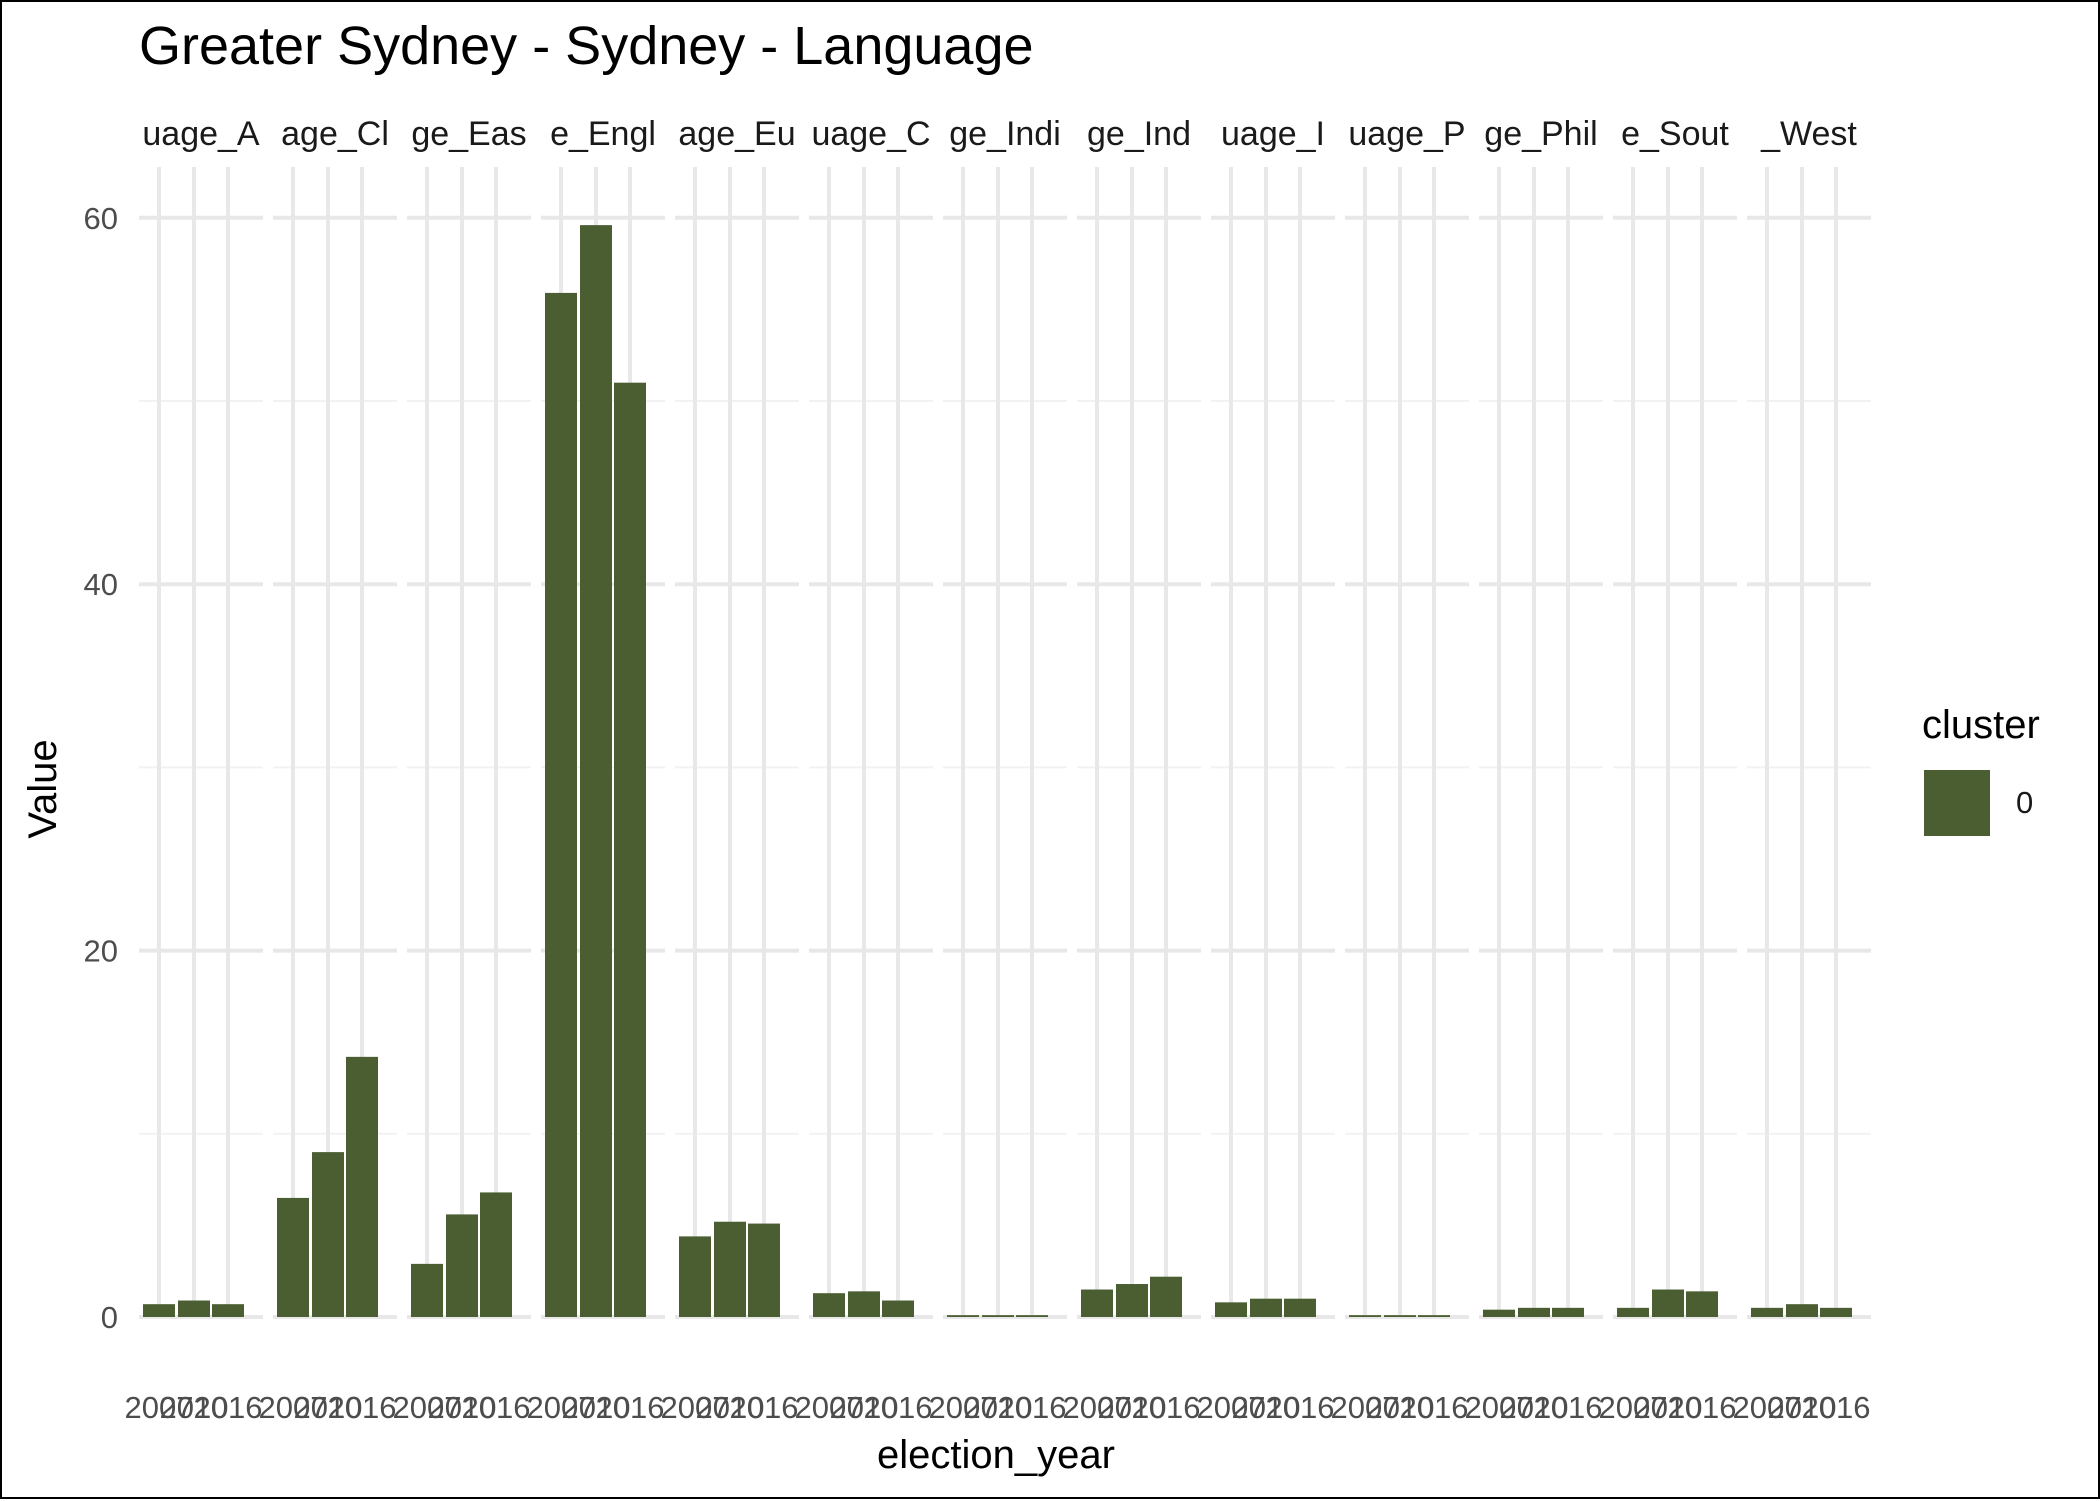 The width and height of the screenshot is (2100, 1501). I want to click on y-tick-label: 20, so click(101, 951).